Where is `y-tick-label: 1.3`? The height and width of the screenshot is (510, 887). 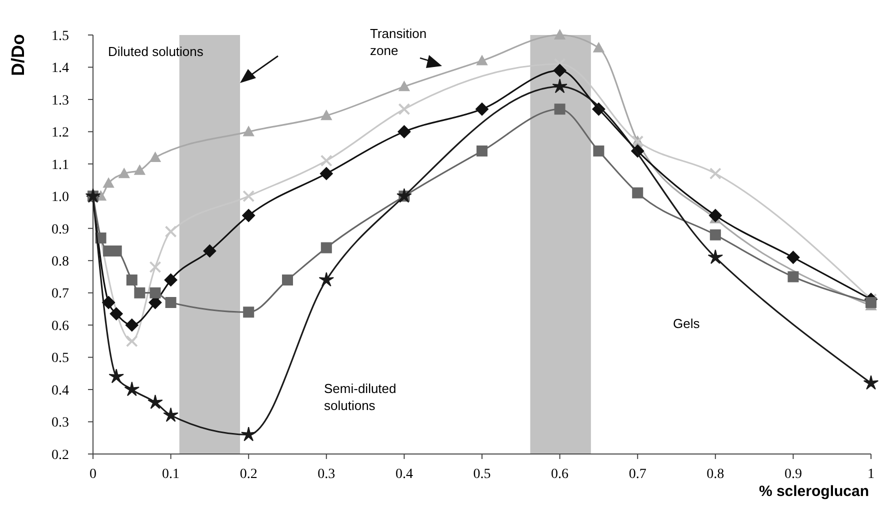
y-tick-label: 1.3 is located at coordinates (60, 100).